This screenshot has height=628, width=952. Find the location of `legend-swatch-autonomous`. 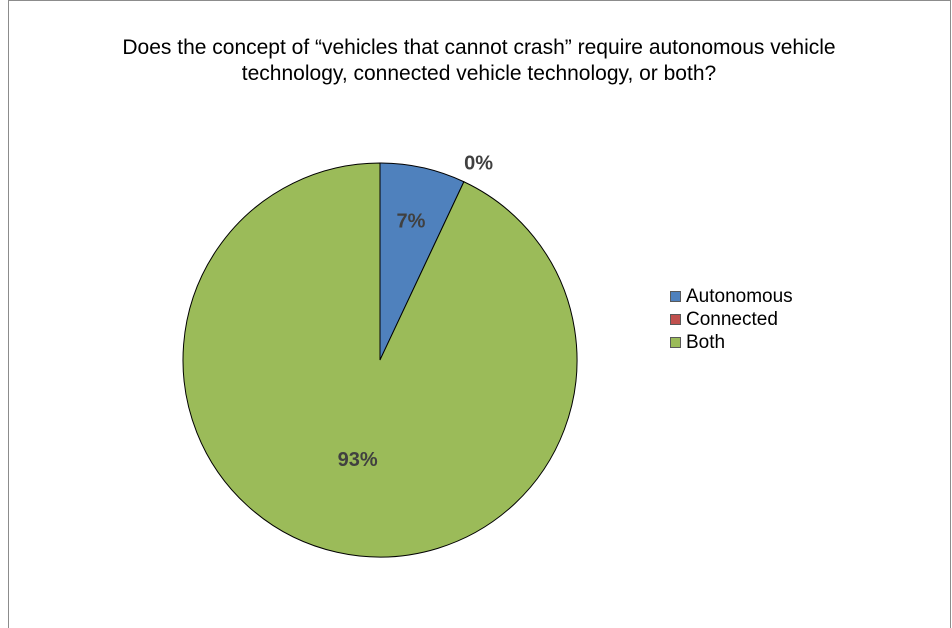

legend-swatch-autonomous is located at coordinates (675, 296).